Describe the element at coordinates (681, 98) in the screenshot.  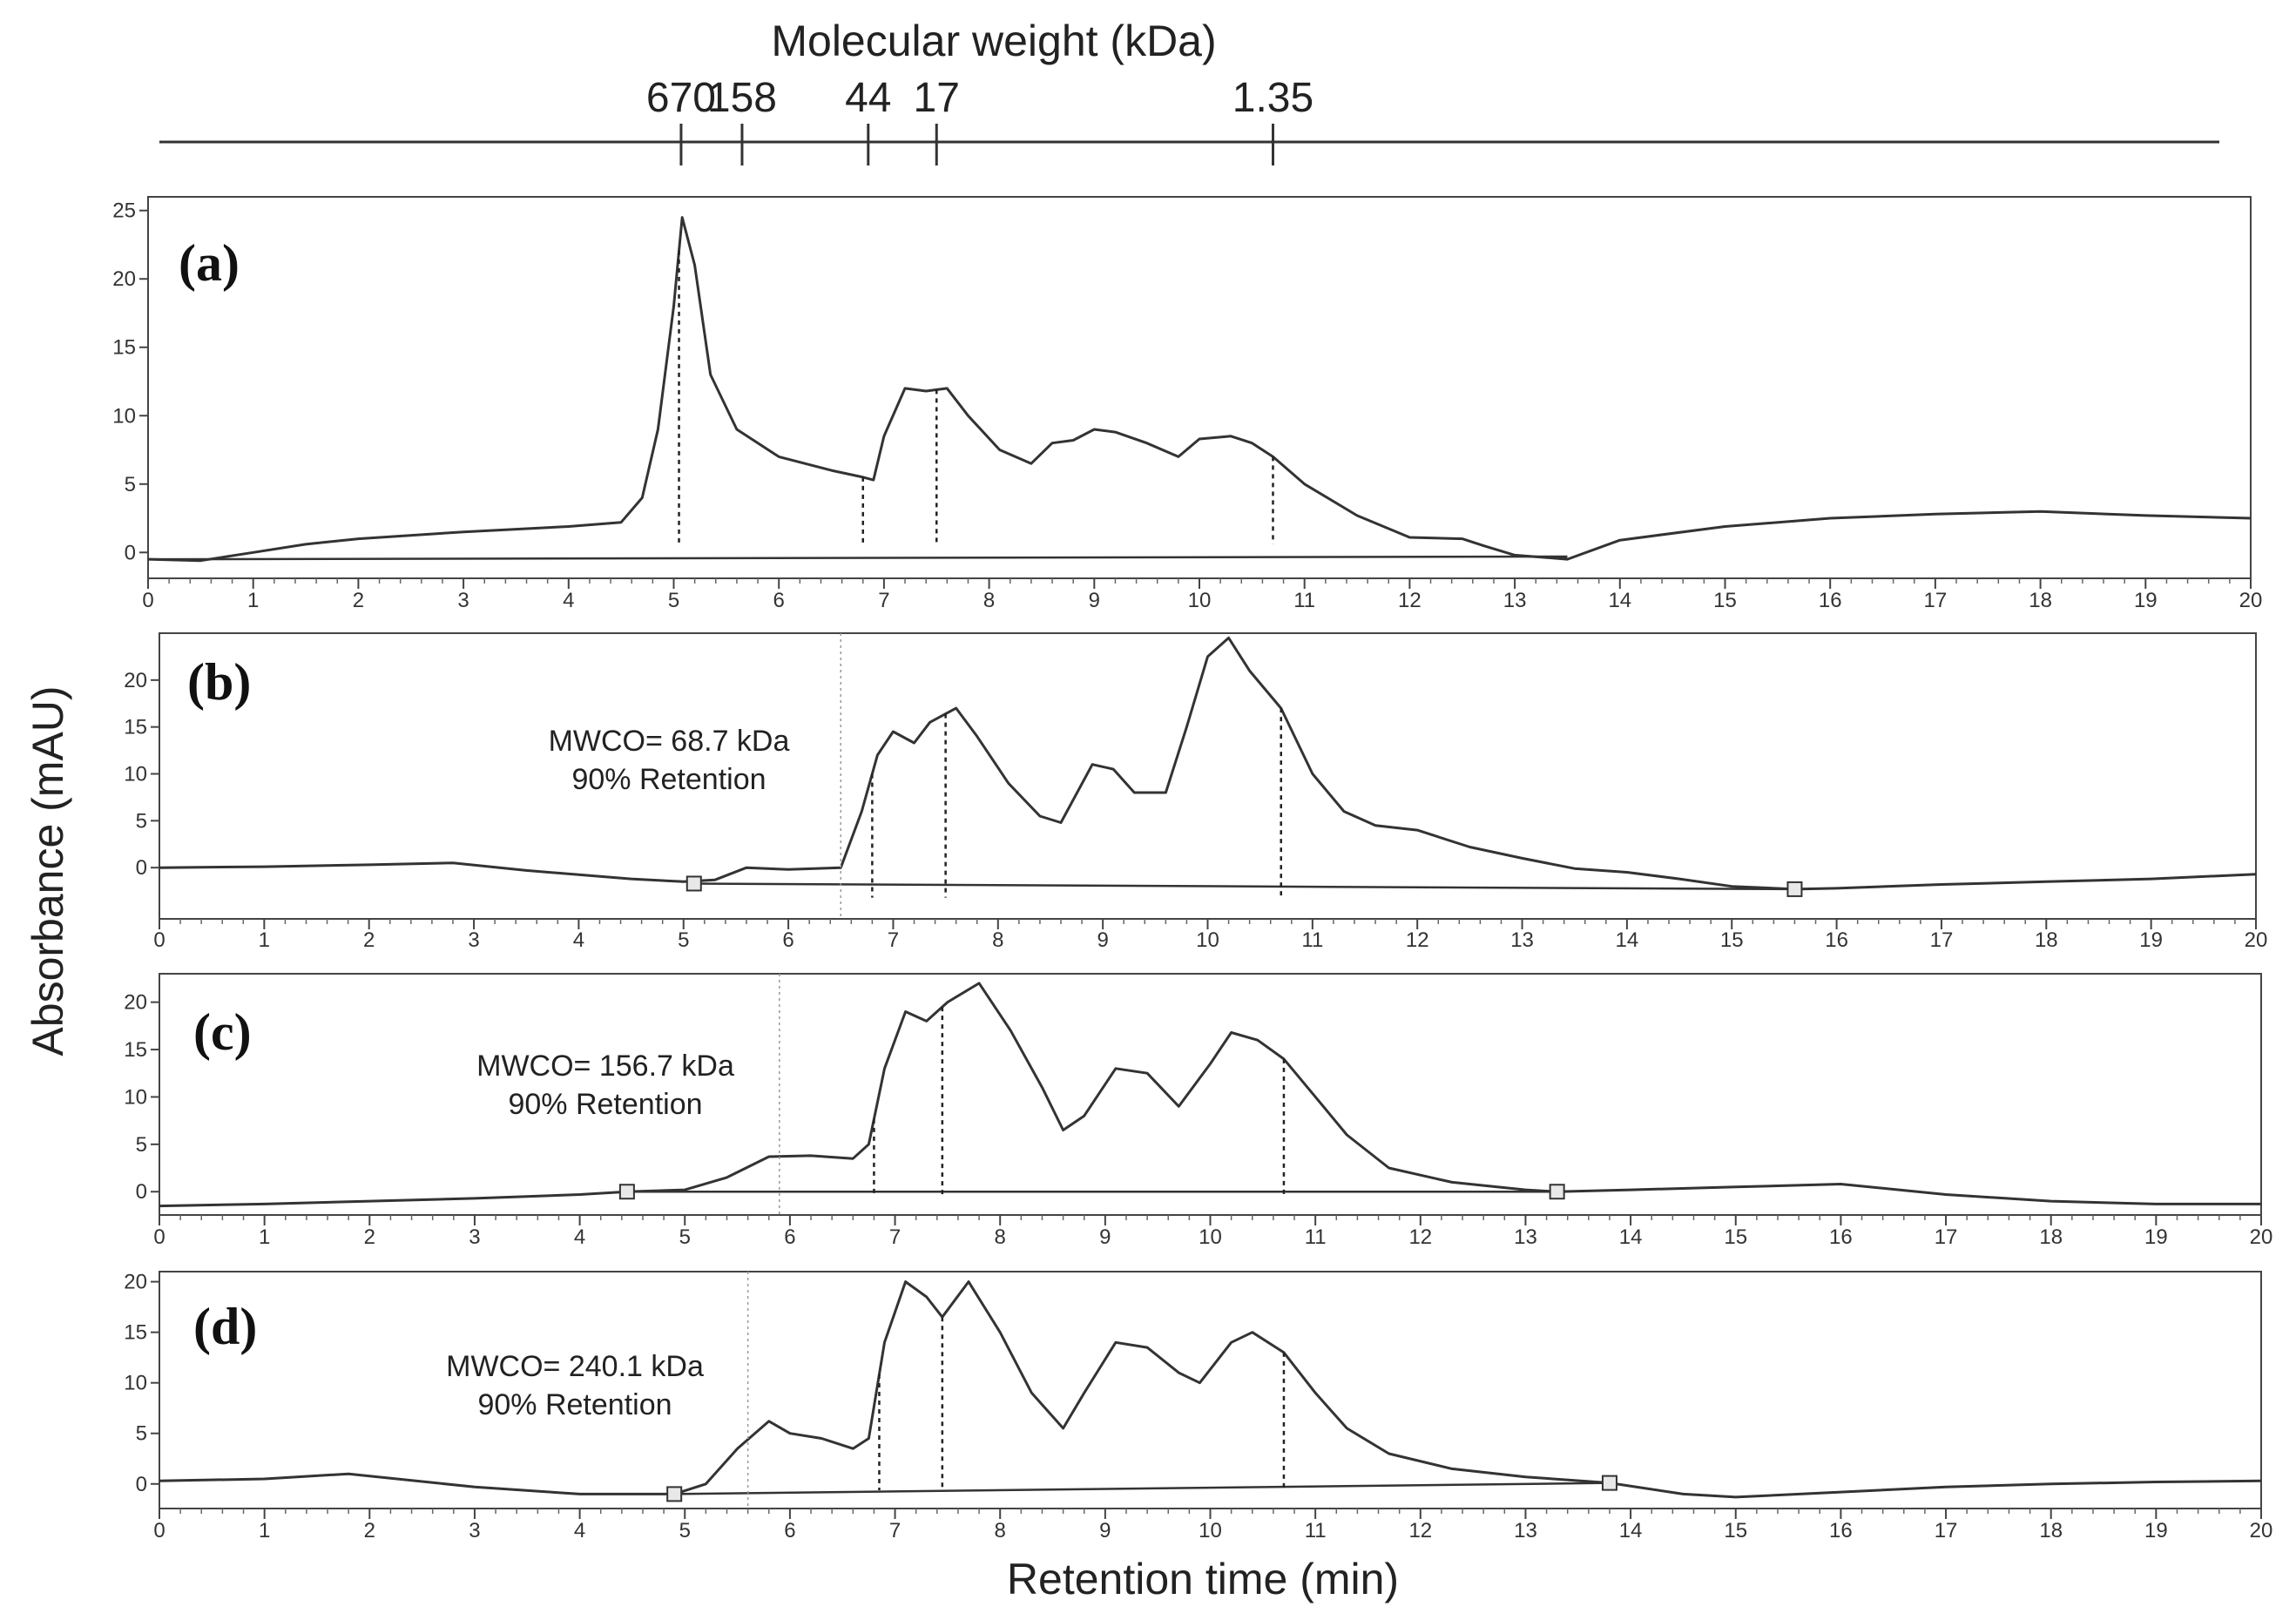
I see `mw-scale-label: 670` at that location.